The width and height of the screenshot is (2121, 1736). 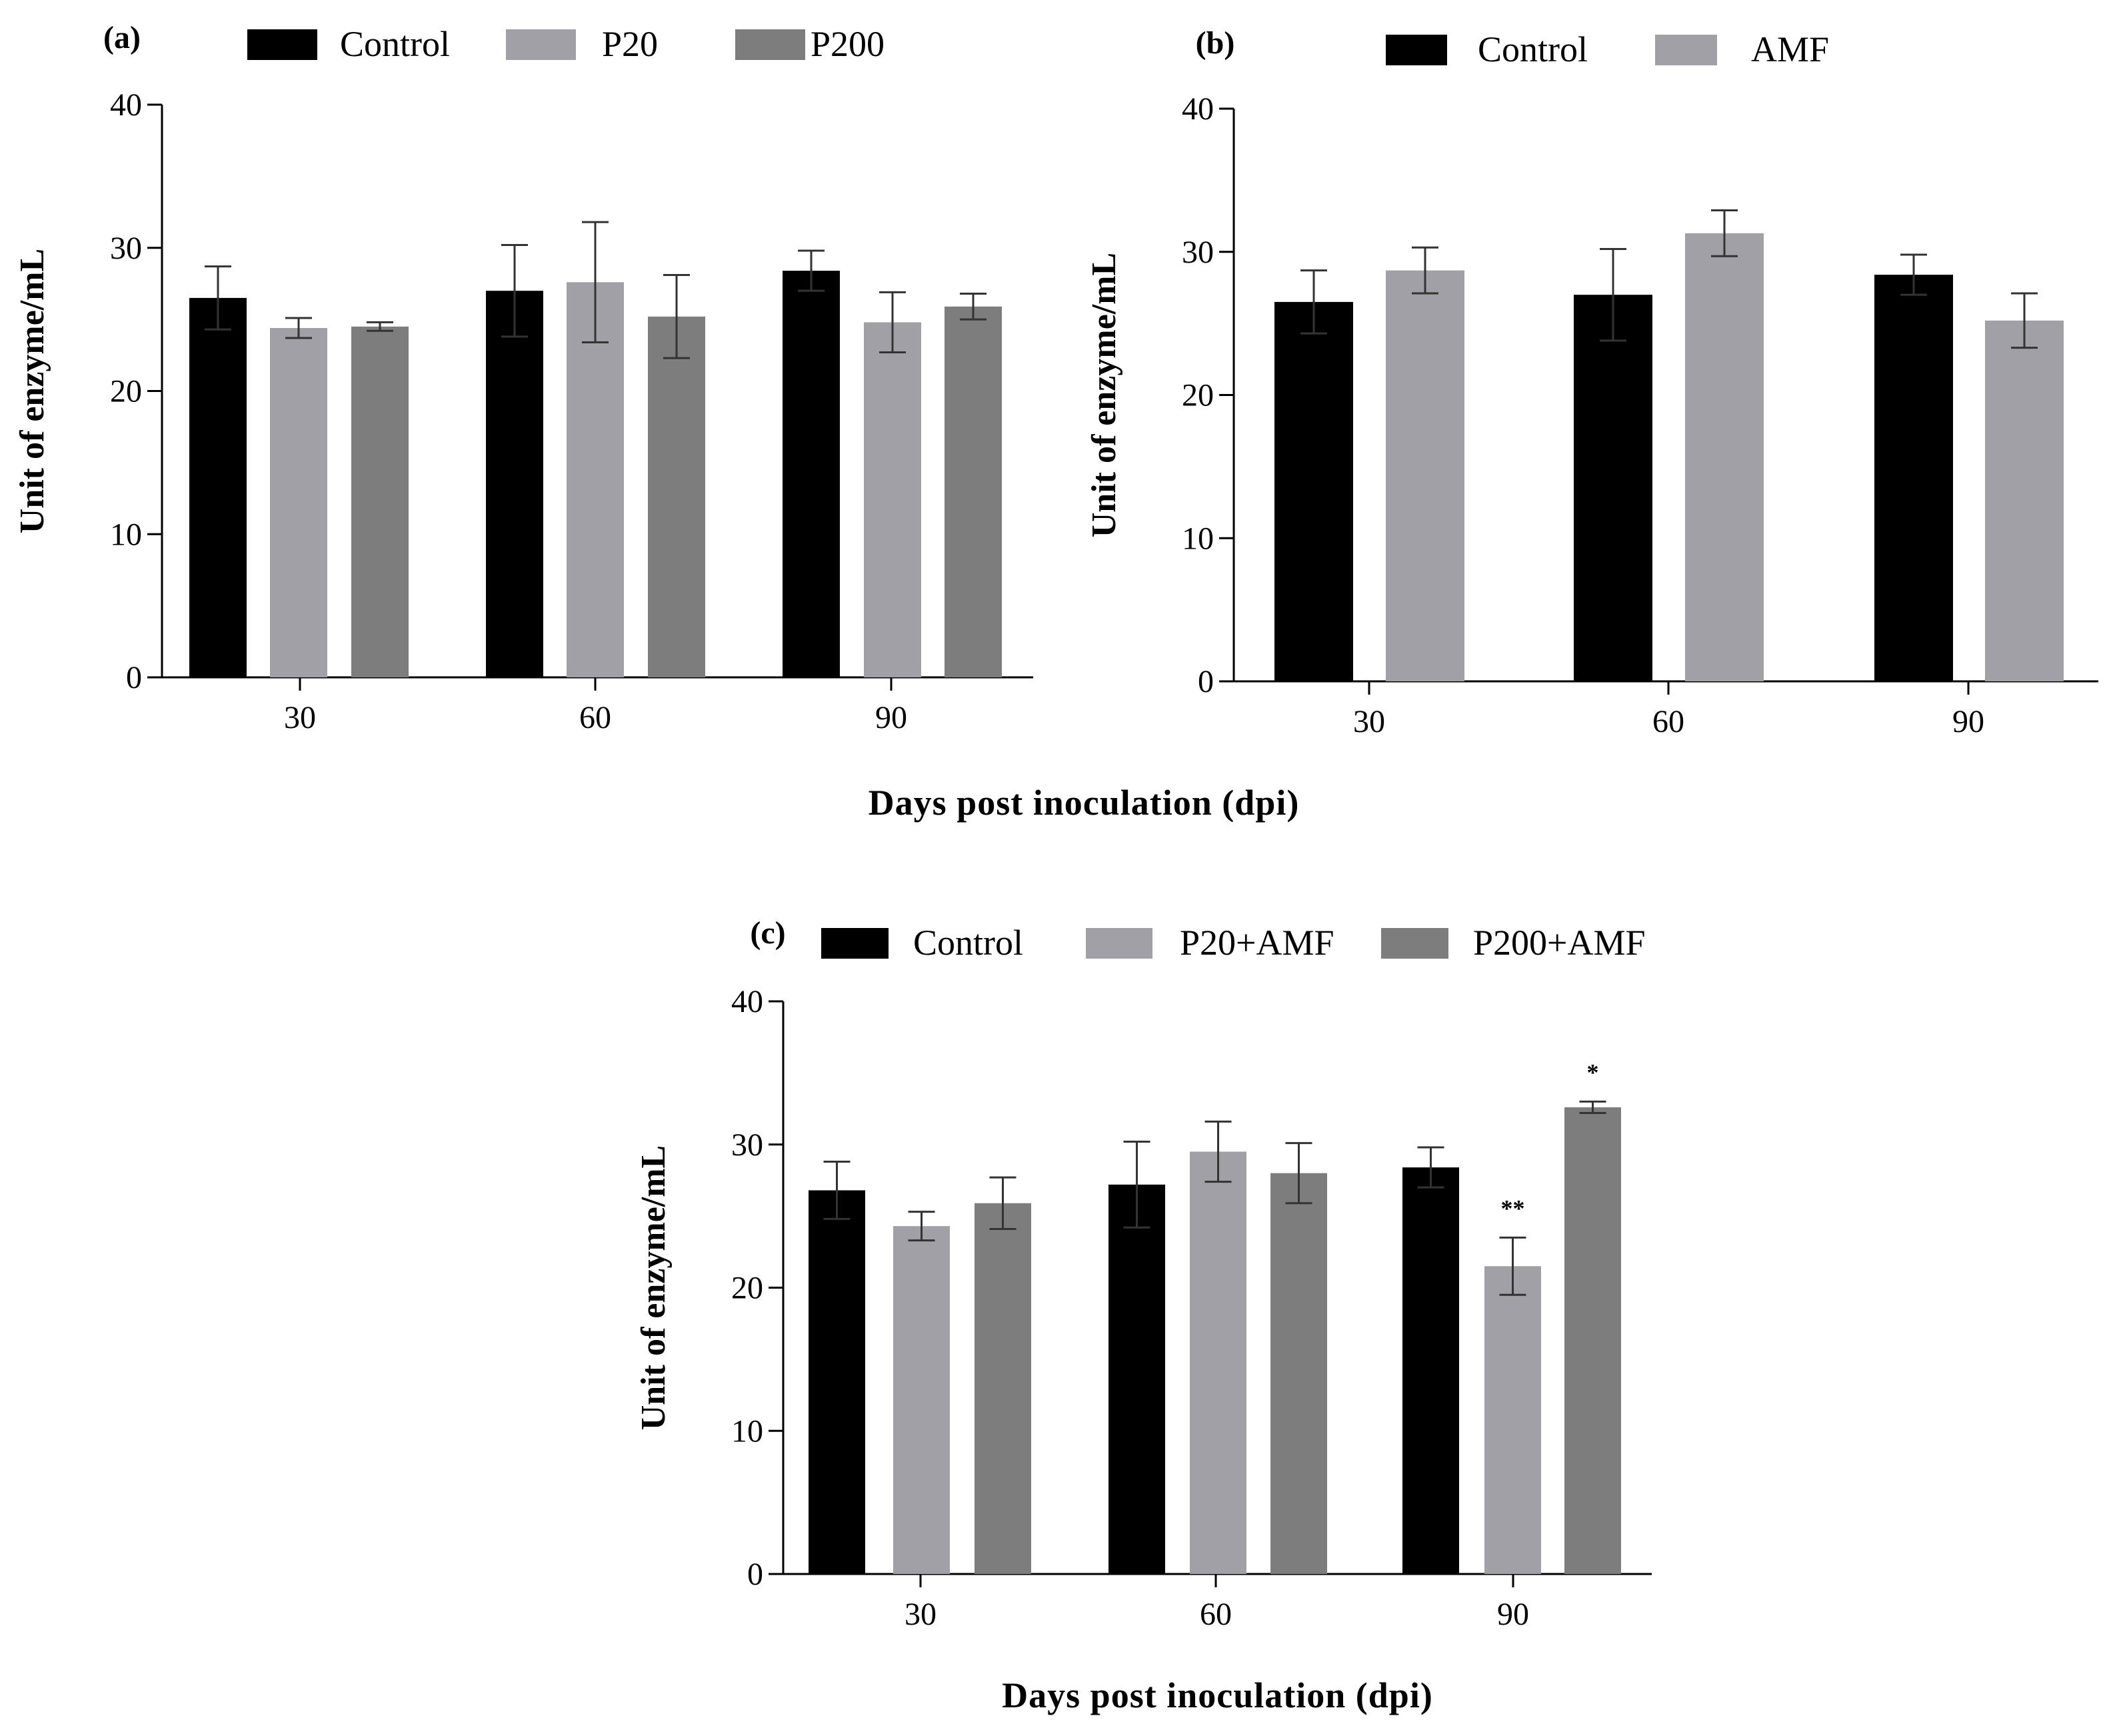 What do you see at coordinates (122, 37) in the screenshot?
I see `panel-label: (a)` at bounding box center [122, 37].